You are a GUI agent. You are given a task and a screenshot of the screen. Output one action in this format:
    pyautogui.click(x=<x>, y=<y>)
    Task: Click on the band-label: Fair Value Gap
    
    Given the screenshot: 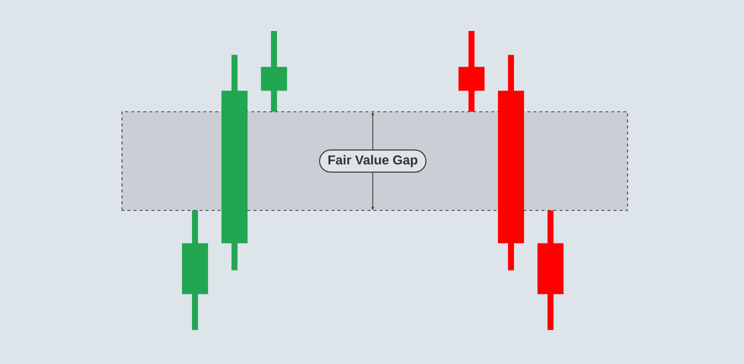 What is the action you would take?
    pyautogui.click(x=373, y=161)
    